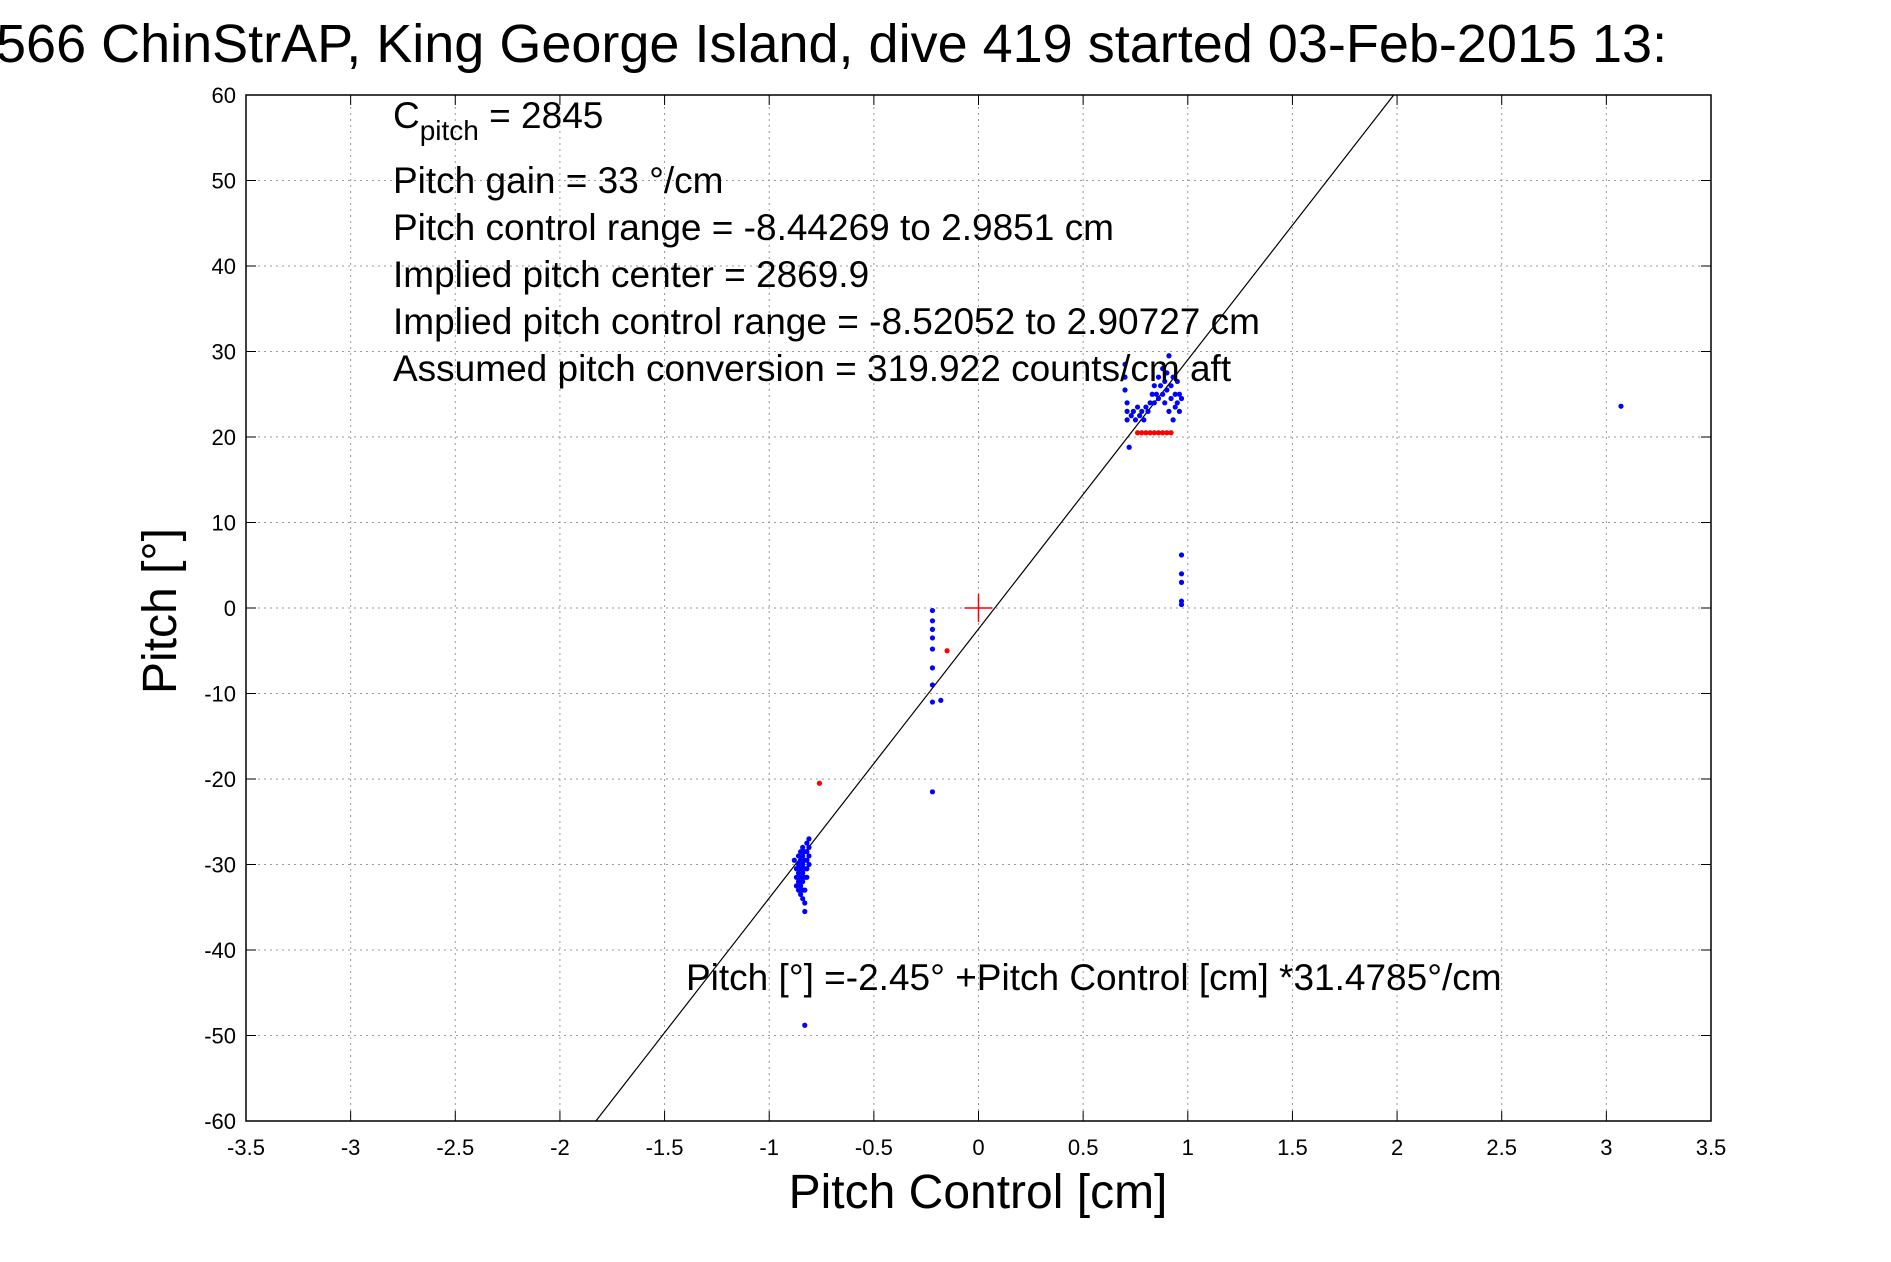  What do you see at coordinates (224, 266) in the screenshot?
I see `y-tick-label: 40` at bounding box center [224, 266].